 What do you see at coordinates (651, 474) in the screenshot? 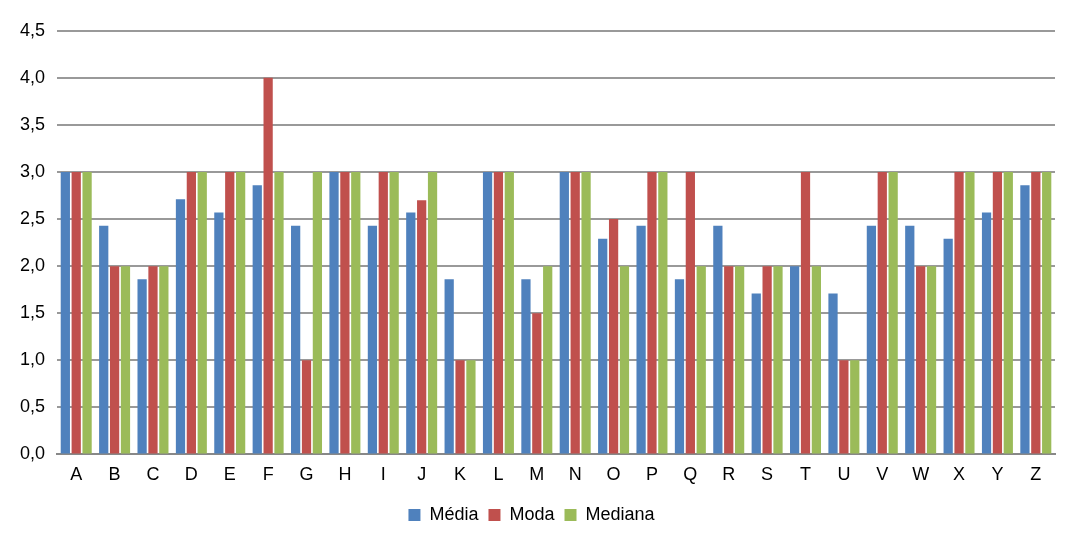
I see `x-tick-label: P` at bounding box center [651, 474].